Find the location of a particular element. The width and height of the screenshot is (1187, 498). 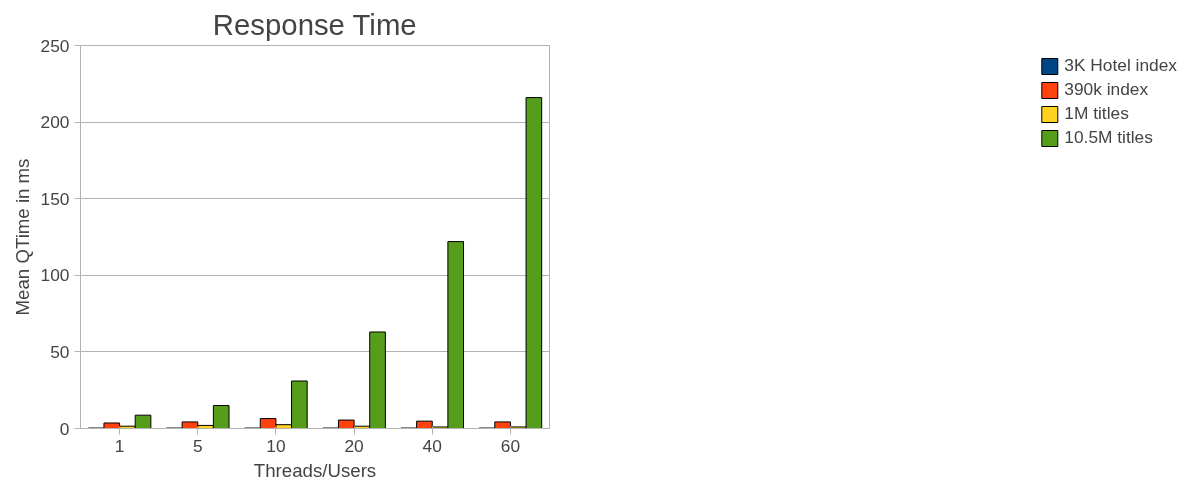

x-tick-label: 1 is located at coordinates (119, 445).